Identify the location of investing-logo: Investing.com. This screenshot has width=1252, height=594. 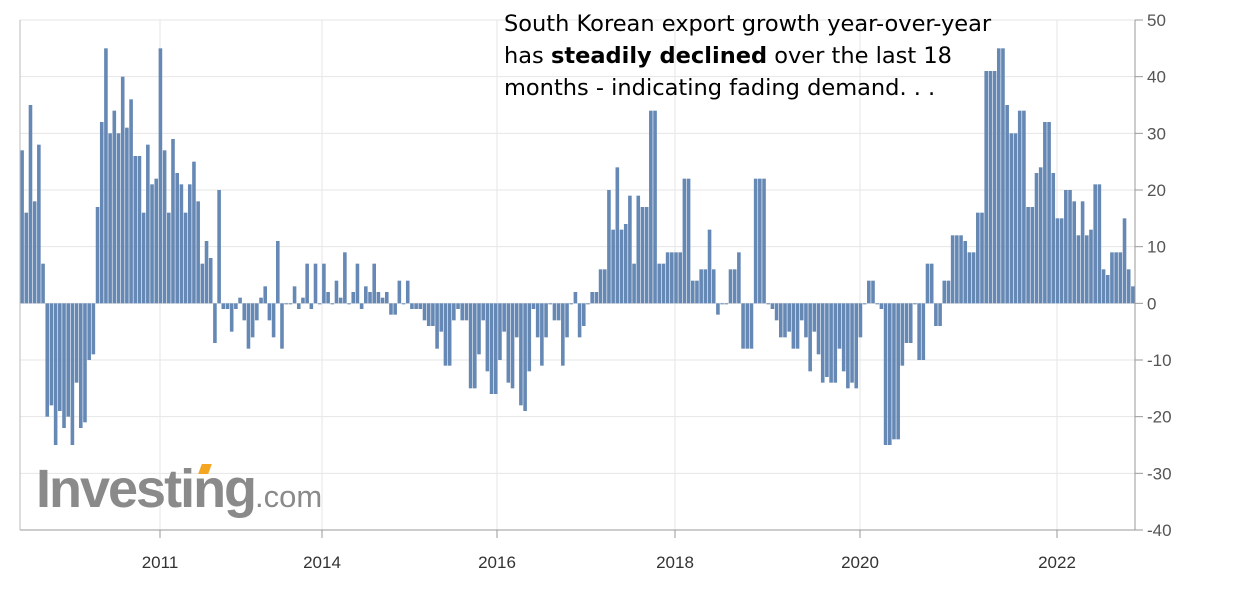
(179, 491).